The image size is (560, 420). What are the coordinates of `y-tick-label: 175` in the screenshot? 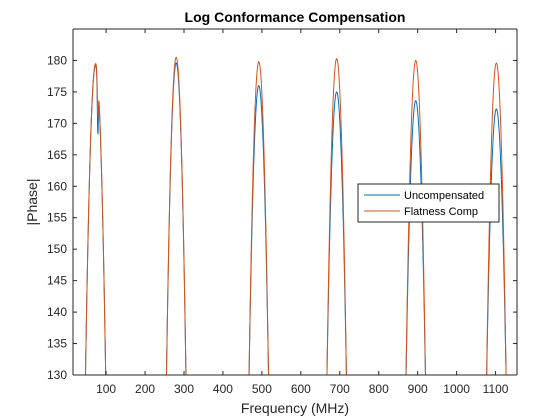 It's located at (57, 92).